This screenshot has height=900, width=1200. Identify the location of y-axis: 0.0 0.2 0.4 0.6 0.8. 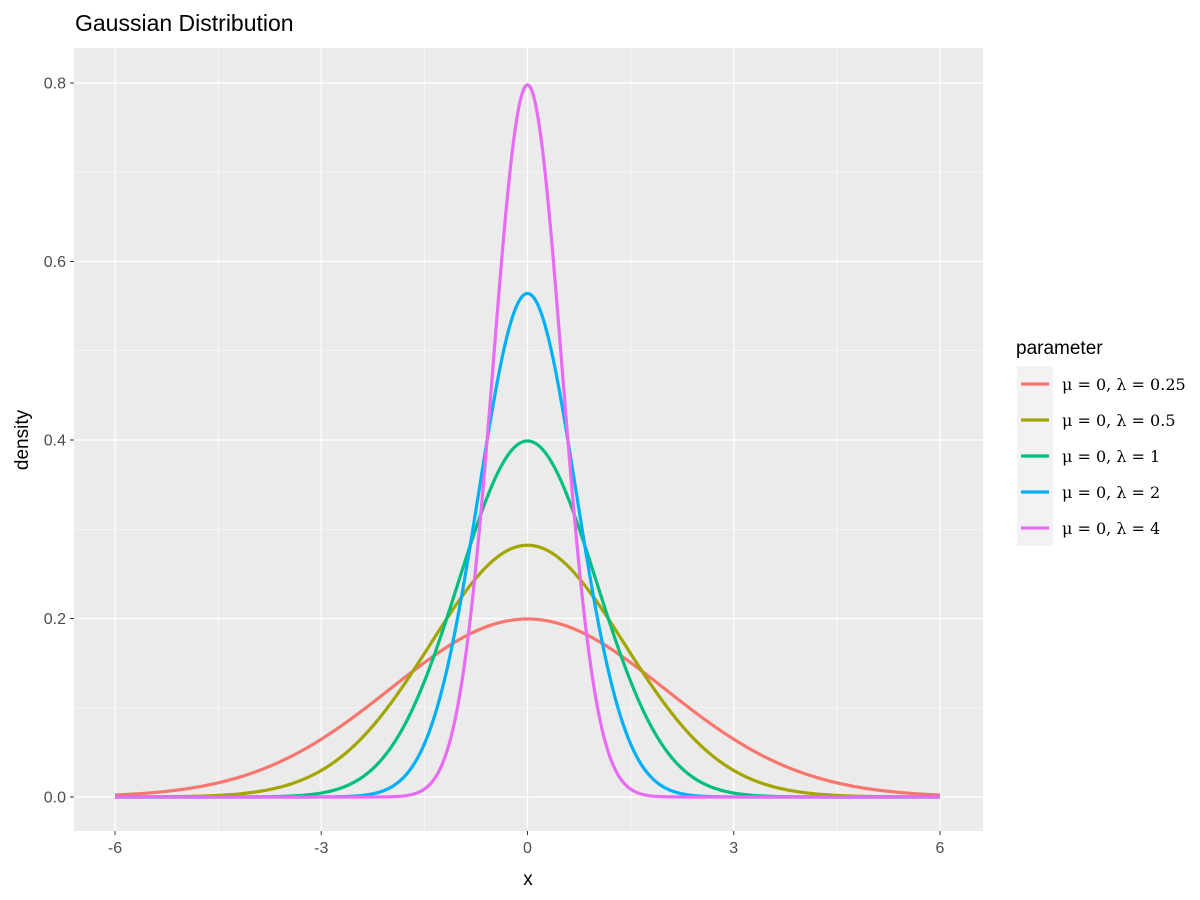
(59, 441).